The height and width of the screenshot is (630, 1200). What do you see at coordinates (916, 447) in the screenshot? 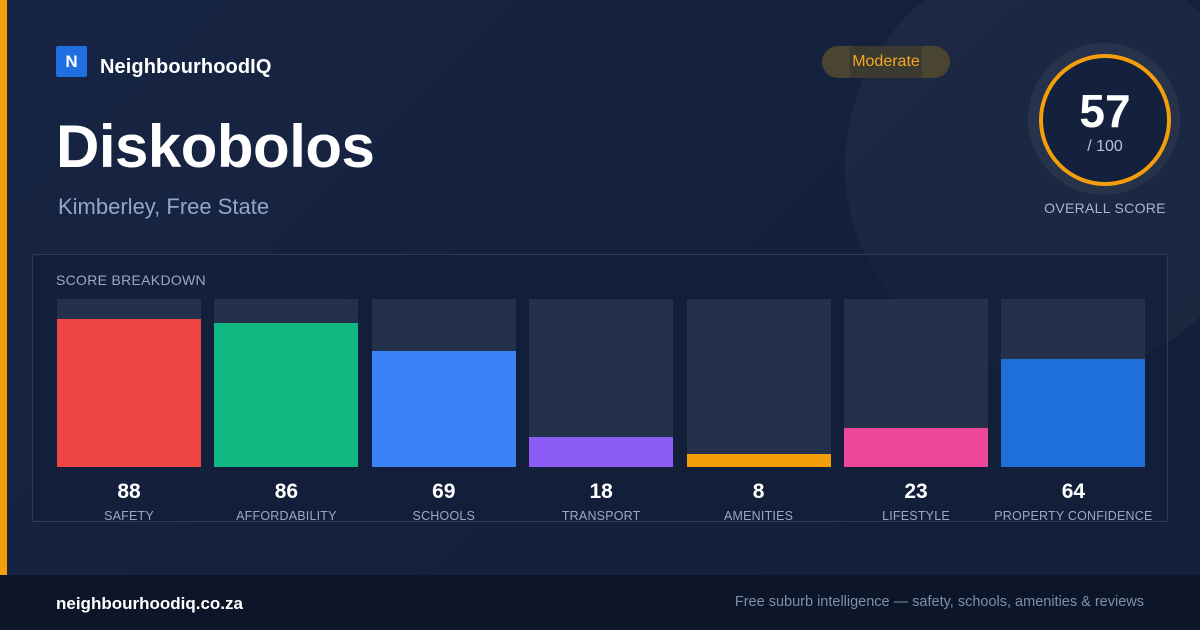
I see `bar-lifestyle` at bounding box center [916, 447].